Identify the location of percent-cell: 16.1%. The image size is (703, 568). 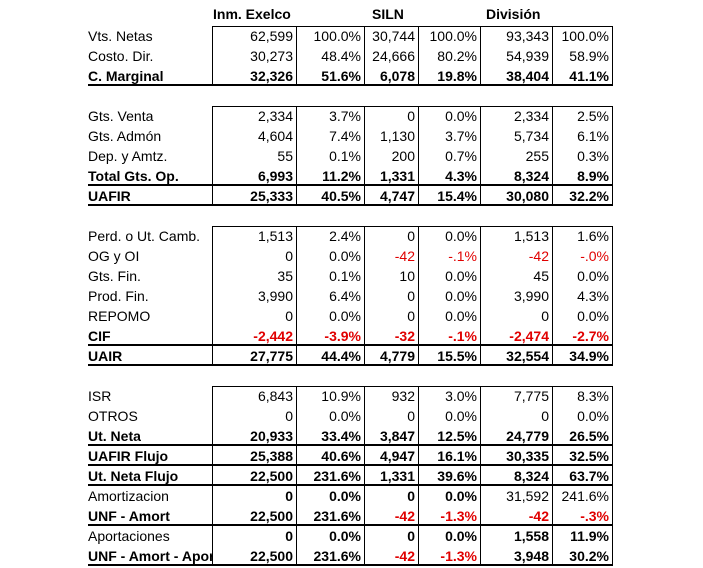
(457, 456).